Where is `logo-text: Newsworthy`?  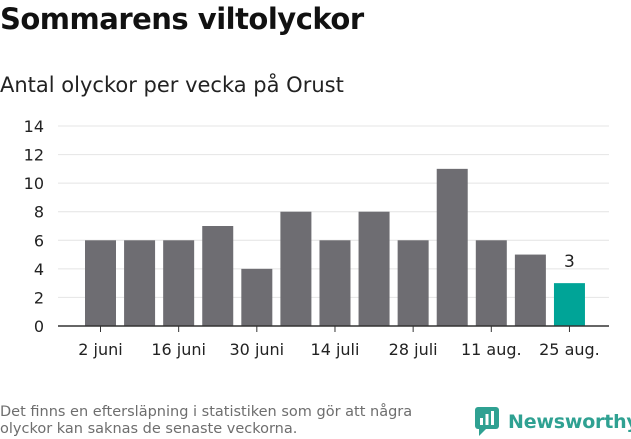 logo-text: Newsworthy is located at coordinates (569, 422).